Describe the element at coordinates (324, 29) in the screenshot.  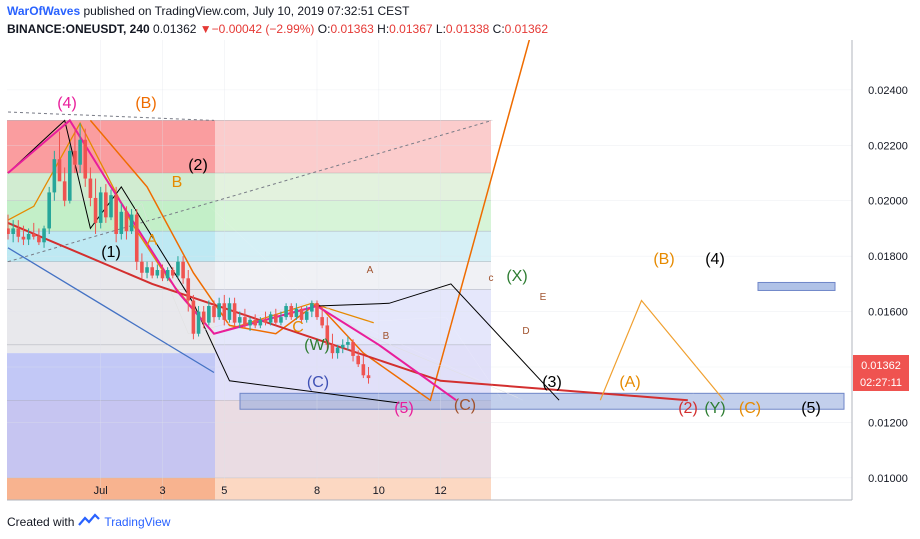
I see `ohlc-open-label: O:` at that location.